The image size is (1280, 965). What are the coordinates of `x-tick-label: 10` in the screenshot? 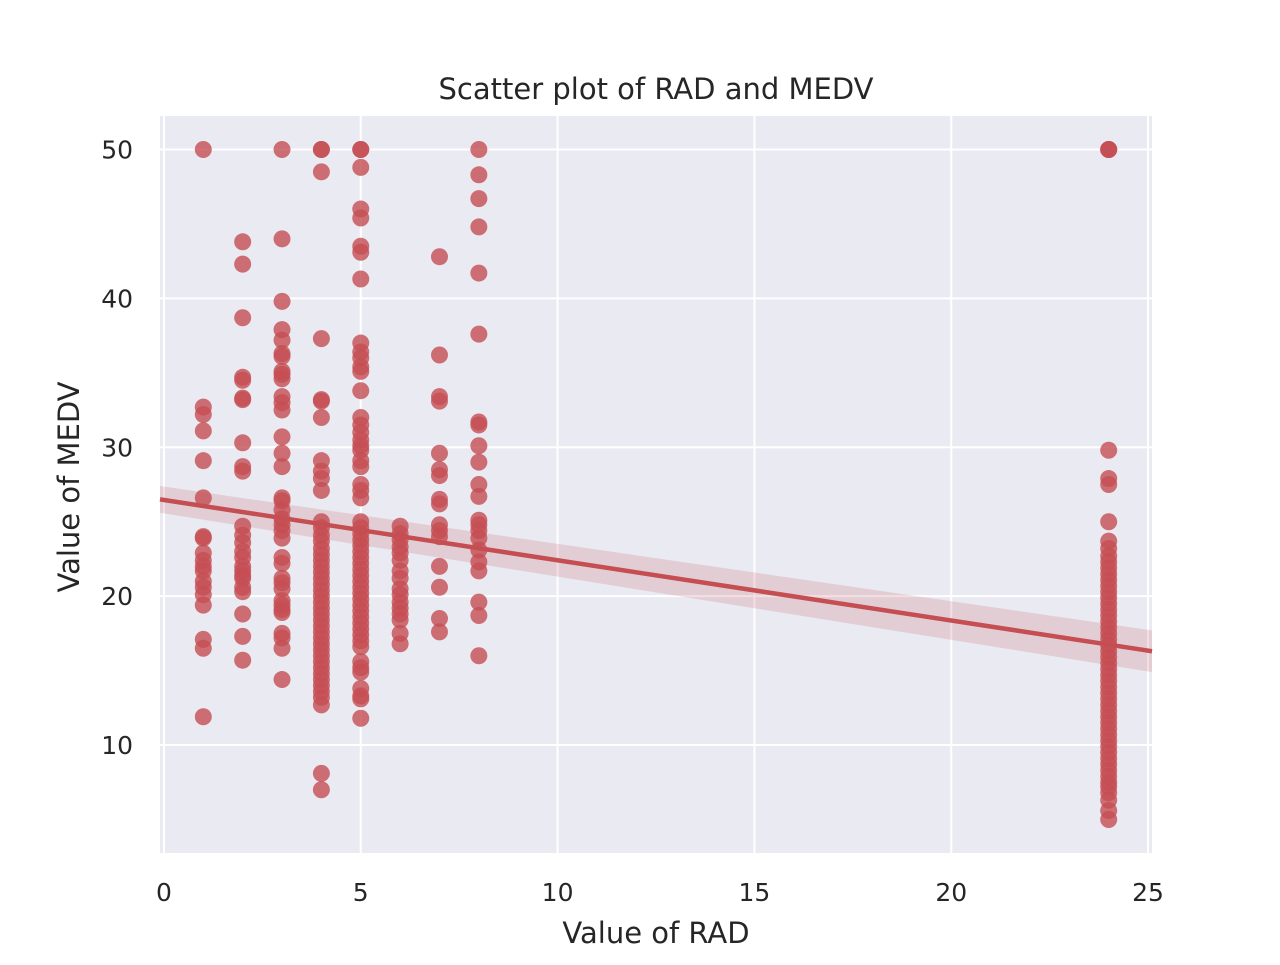 It's located at (558, 892).